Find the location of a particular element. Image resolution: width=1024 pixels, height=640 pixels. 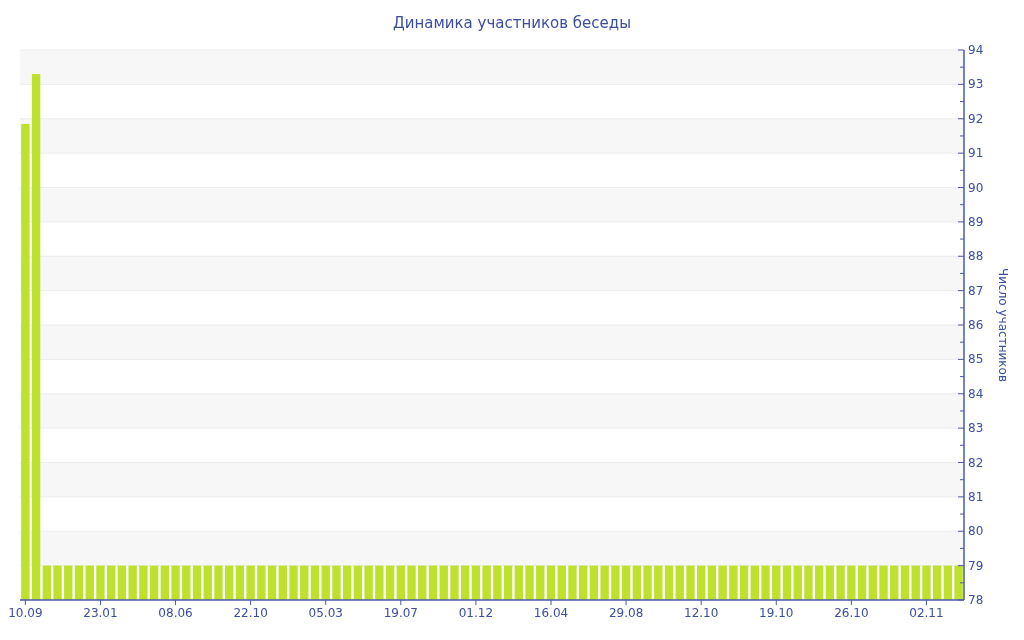

y-tick-label: 87 is located at coordinates (976, 290).